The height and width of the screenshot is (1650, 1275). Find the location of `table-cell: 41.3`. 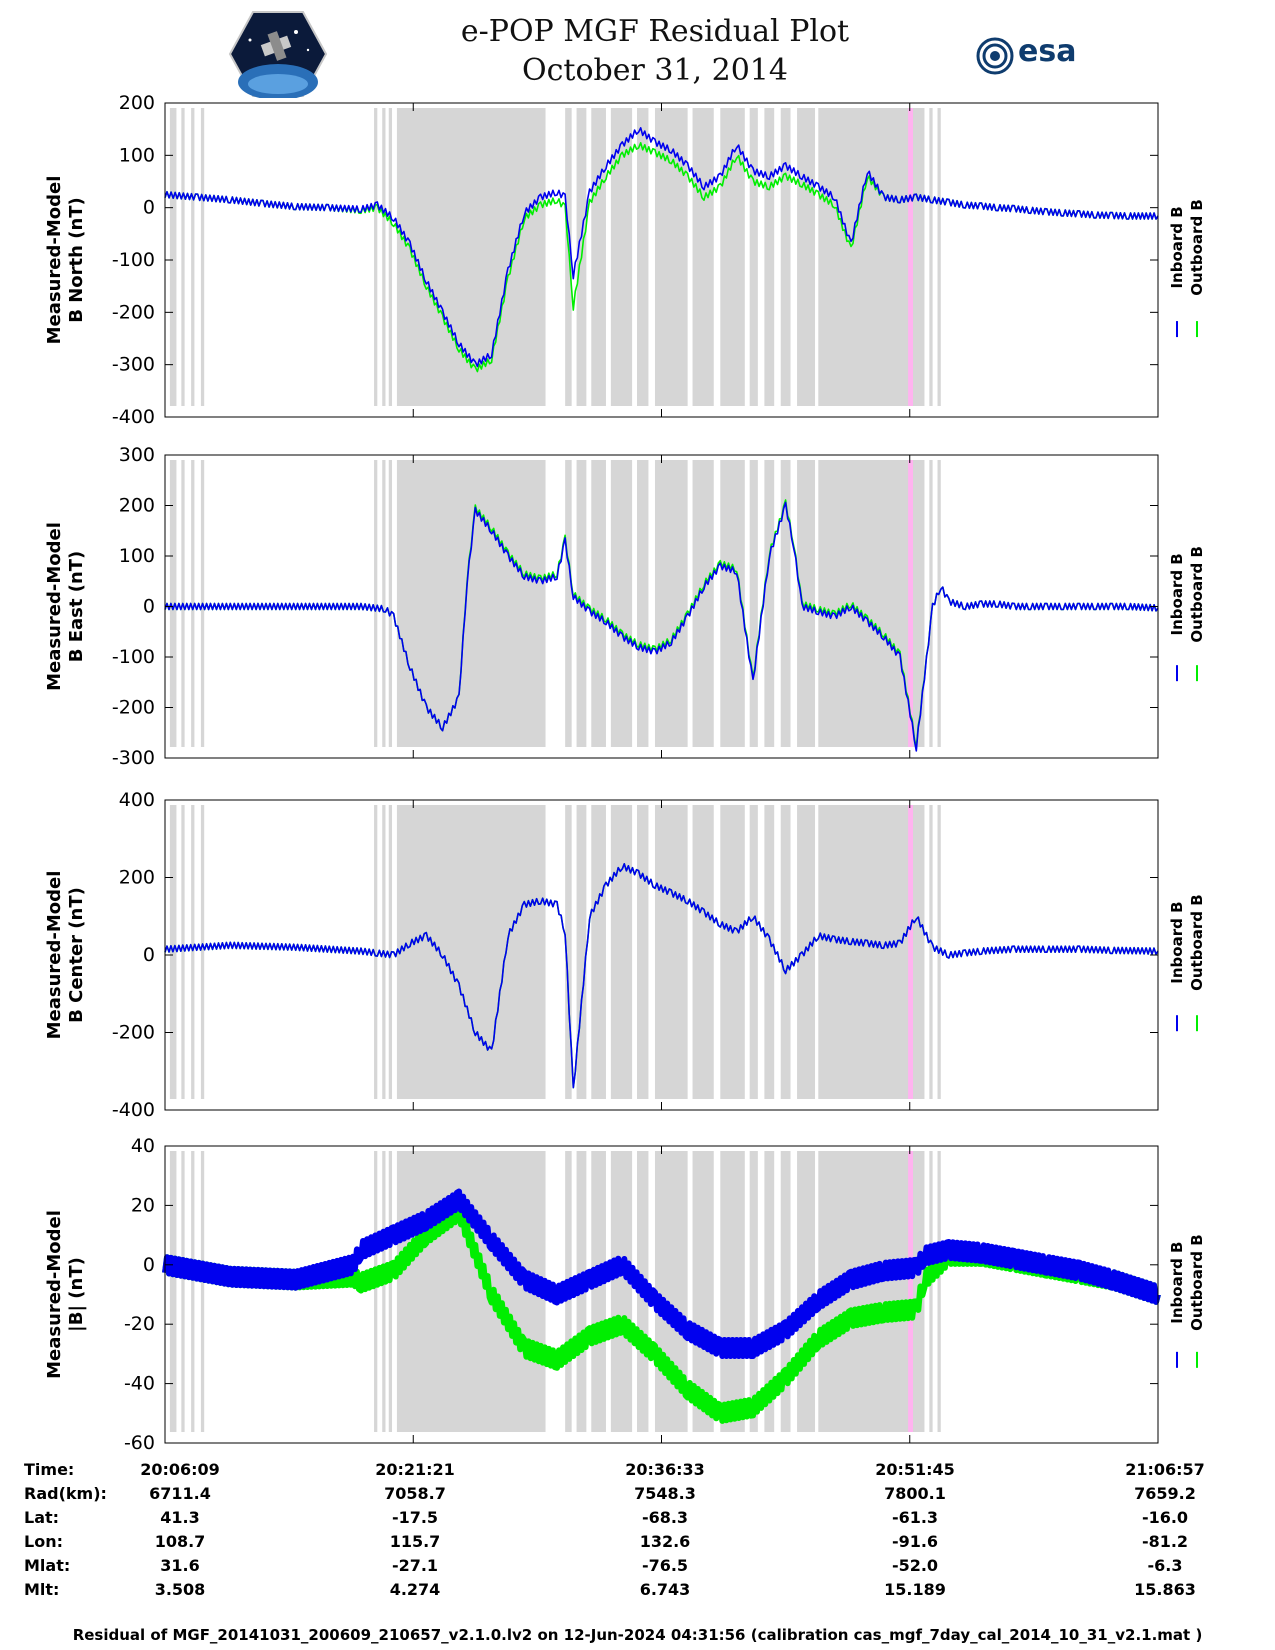

table-cell: 41.3 is located at coordinates (180, 1517).